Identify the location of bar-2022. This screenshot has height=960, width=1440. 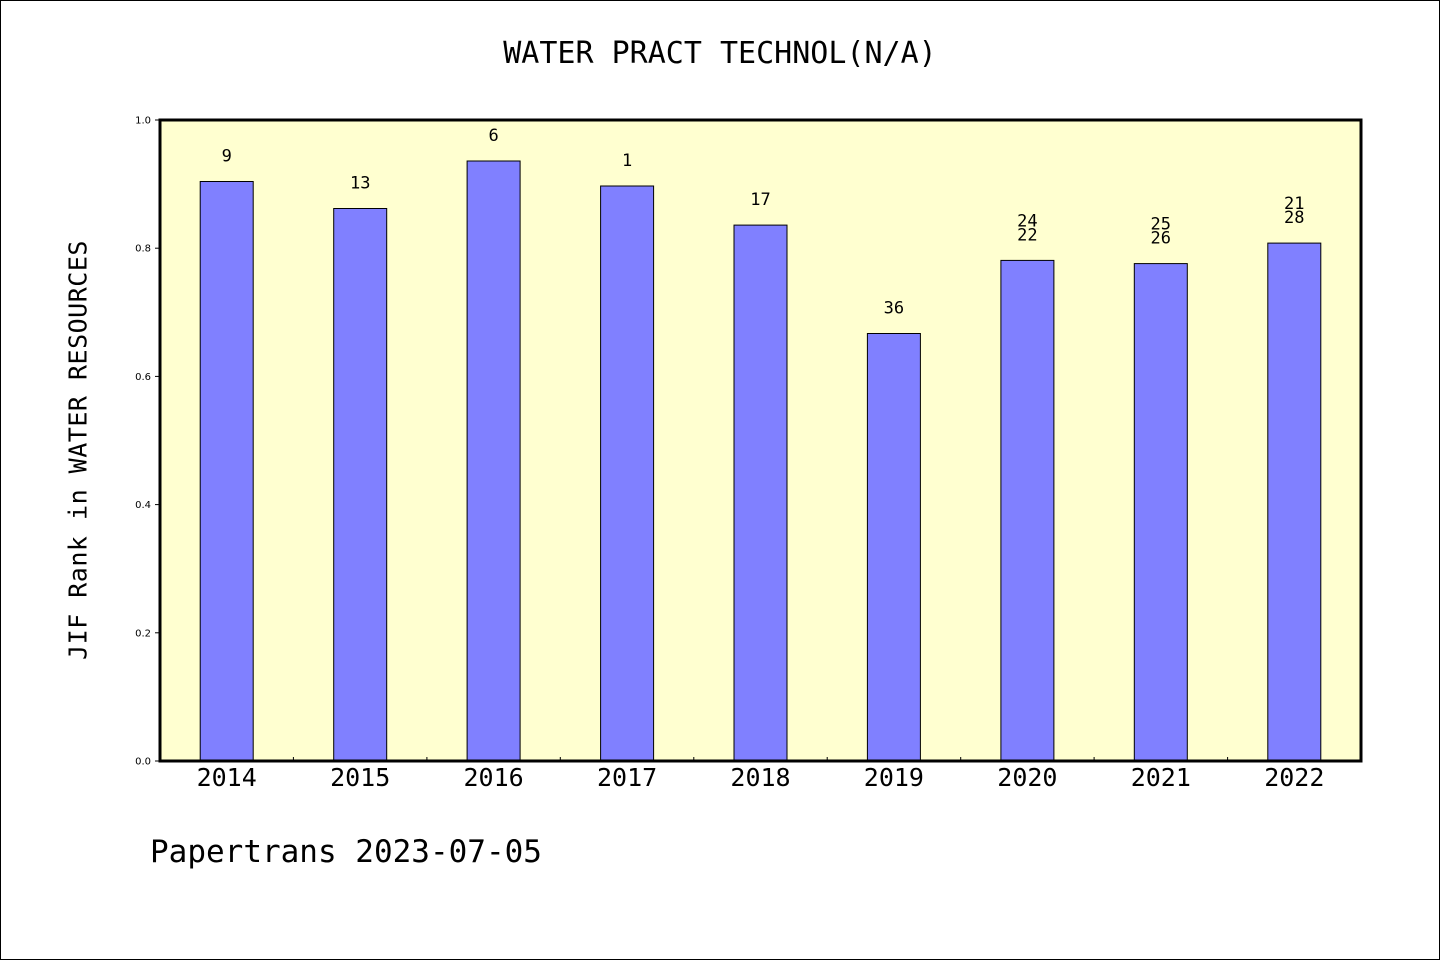
(1294, 502).